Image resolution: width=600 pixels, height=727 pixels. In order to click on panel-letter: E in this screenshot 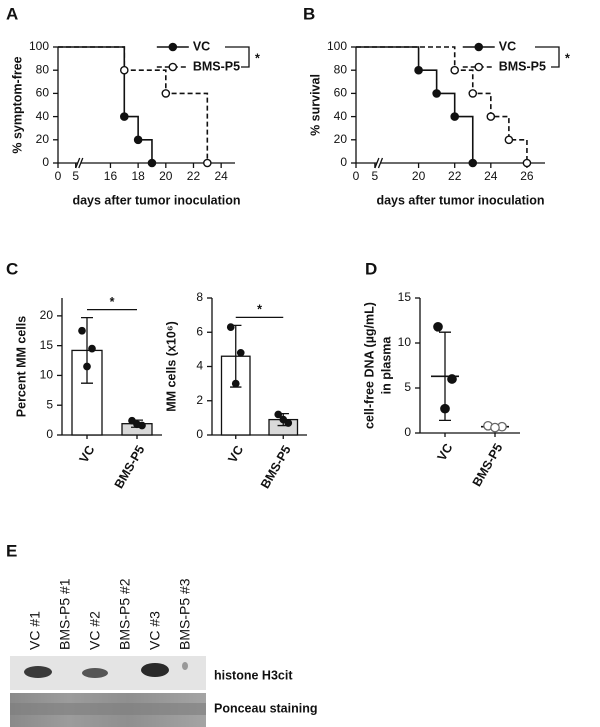, I will do `click(11, 550)`.